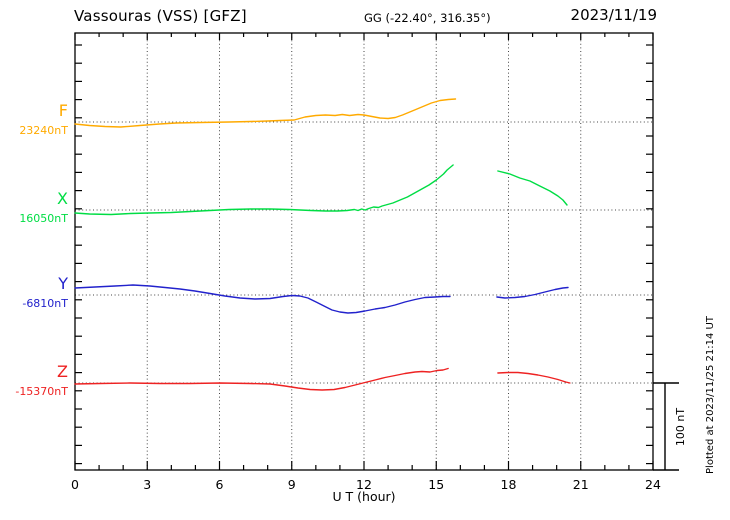 Image resolution: width=730 pixels, height=520 pixels. Describe the element at coordinates (364, 496) in the screenshot. I see `x-axis-title: U T (hour)` at that location.